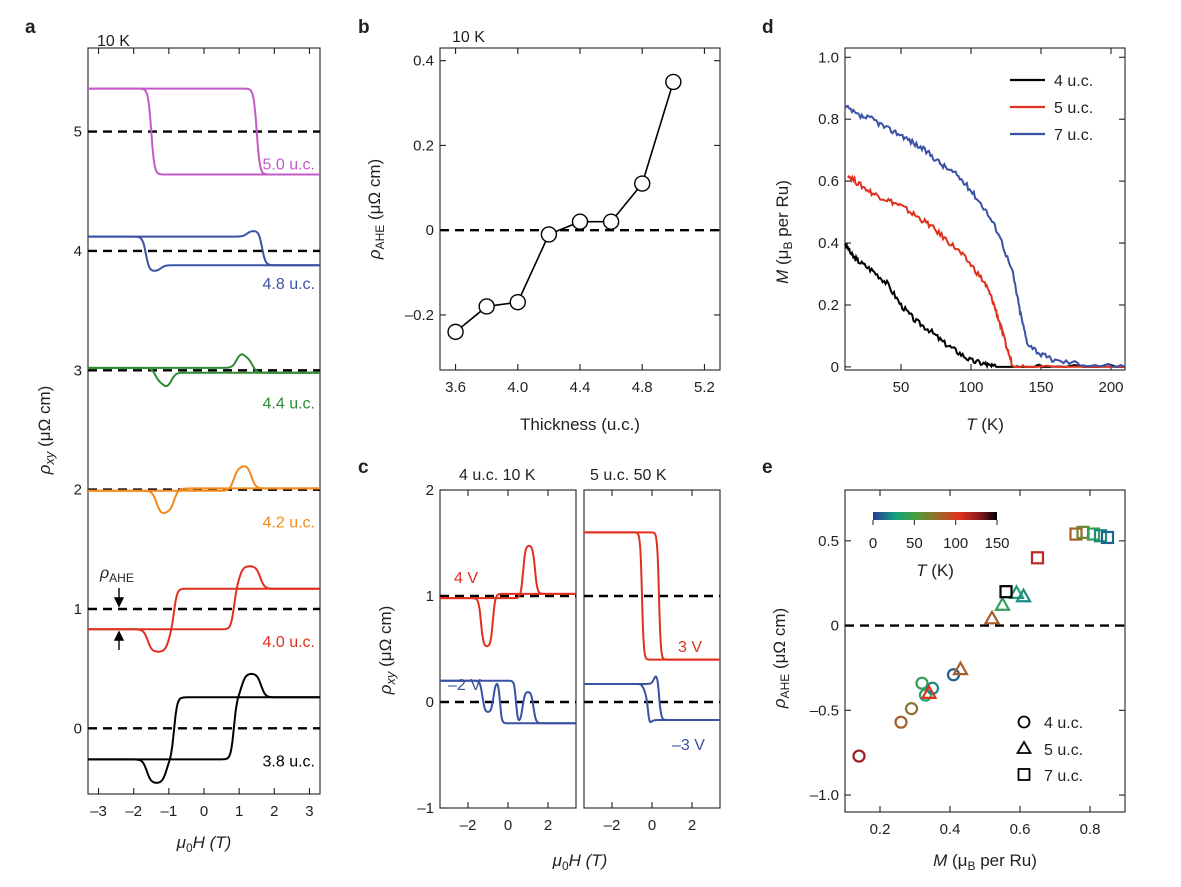 Image resolution: width=1181 pixels, height=887 pixels. I want to click on panel-b-ytick-label: 0.2, so click(423, 145).